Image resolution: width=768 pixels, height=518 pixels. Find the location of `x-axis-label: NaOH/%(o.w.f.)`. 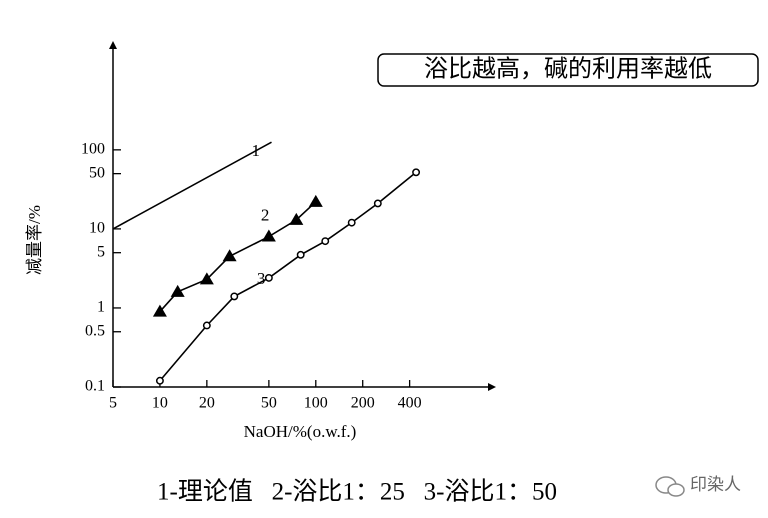

x-axis-label: NaOH/%(o.w.f.) is located at coordinates (300, 431).